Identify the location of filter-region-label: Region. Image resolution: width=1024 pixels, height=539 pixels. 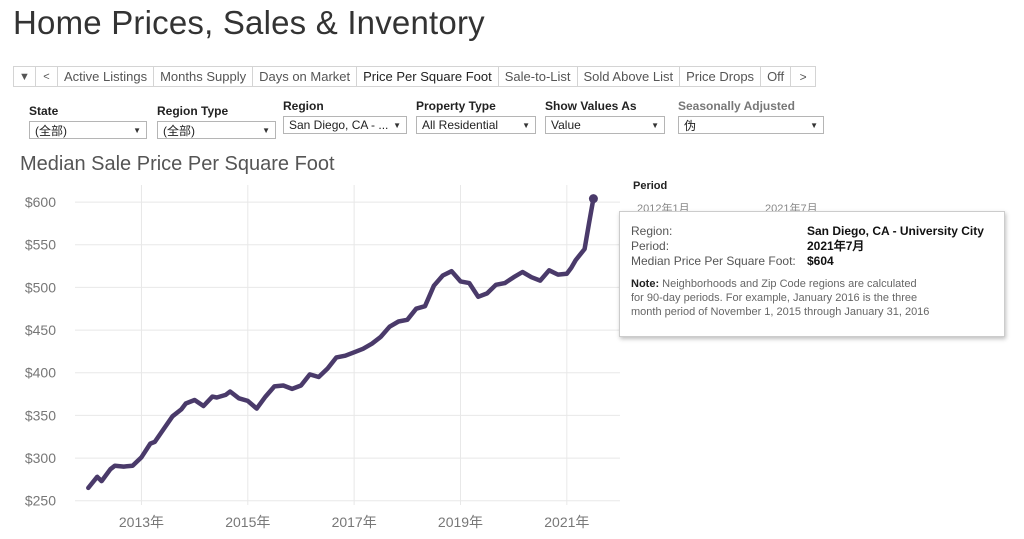
(303, 106).